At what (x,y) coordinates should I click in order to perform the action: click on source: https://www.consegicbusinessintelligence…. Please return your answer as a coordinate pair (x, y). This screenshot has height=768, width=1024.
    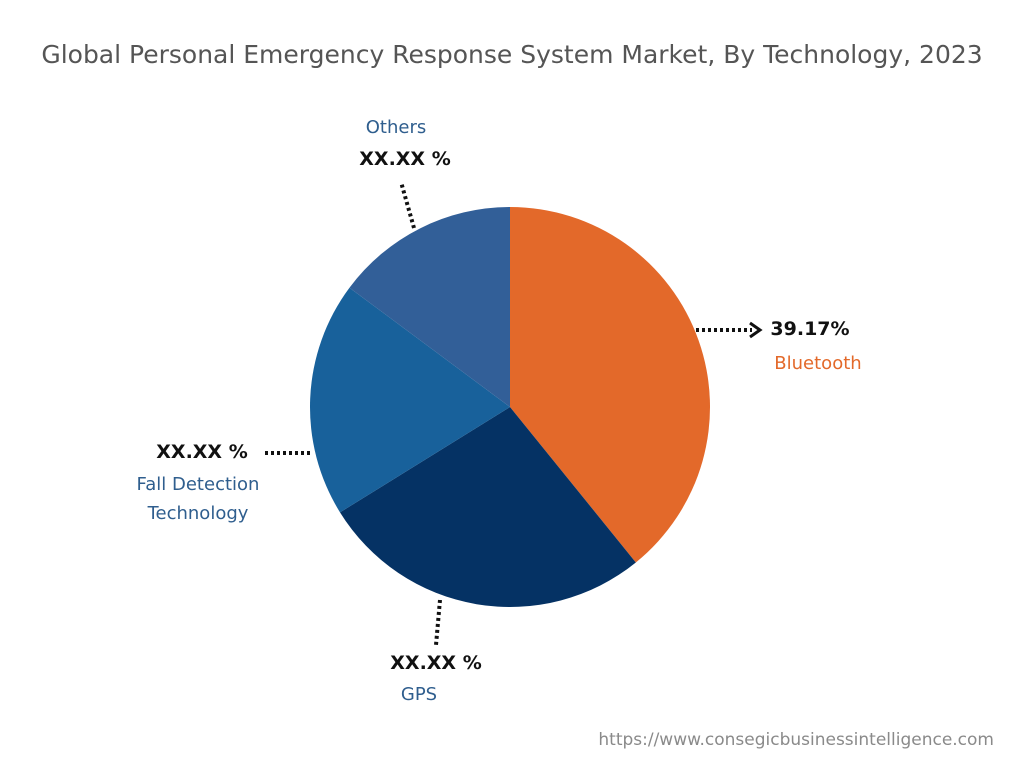
    Looking at the image, I should click on (796, 740).